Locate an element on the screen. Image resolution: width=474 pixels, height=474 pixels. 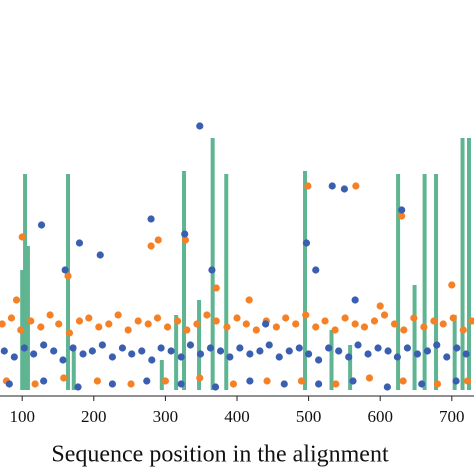
x-tick-label: 700 is located at coordinates (452, 416).